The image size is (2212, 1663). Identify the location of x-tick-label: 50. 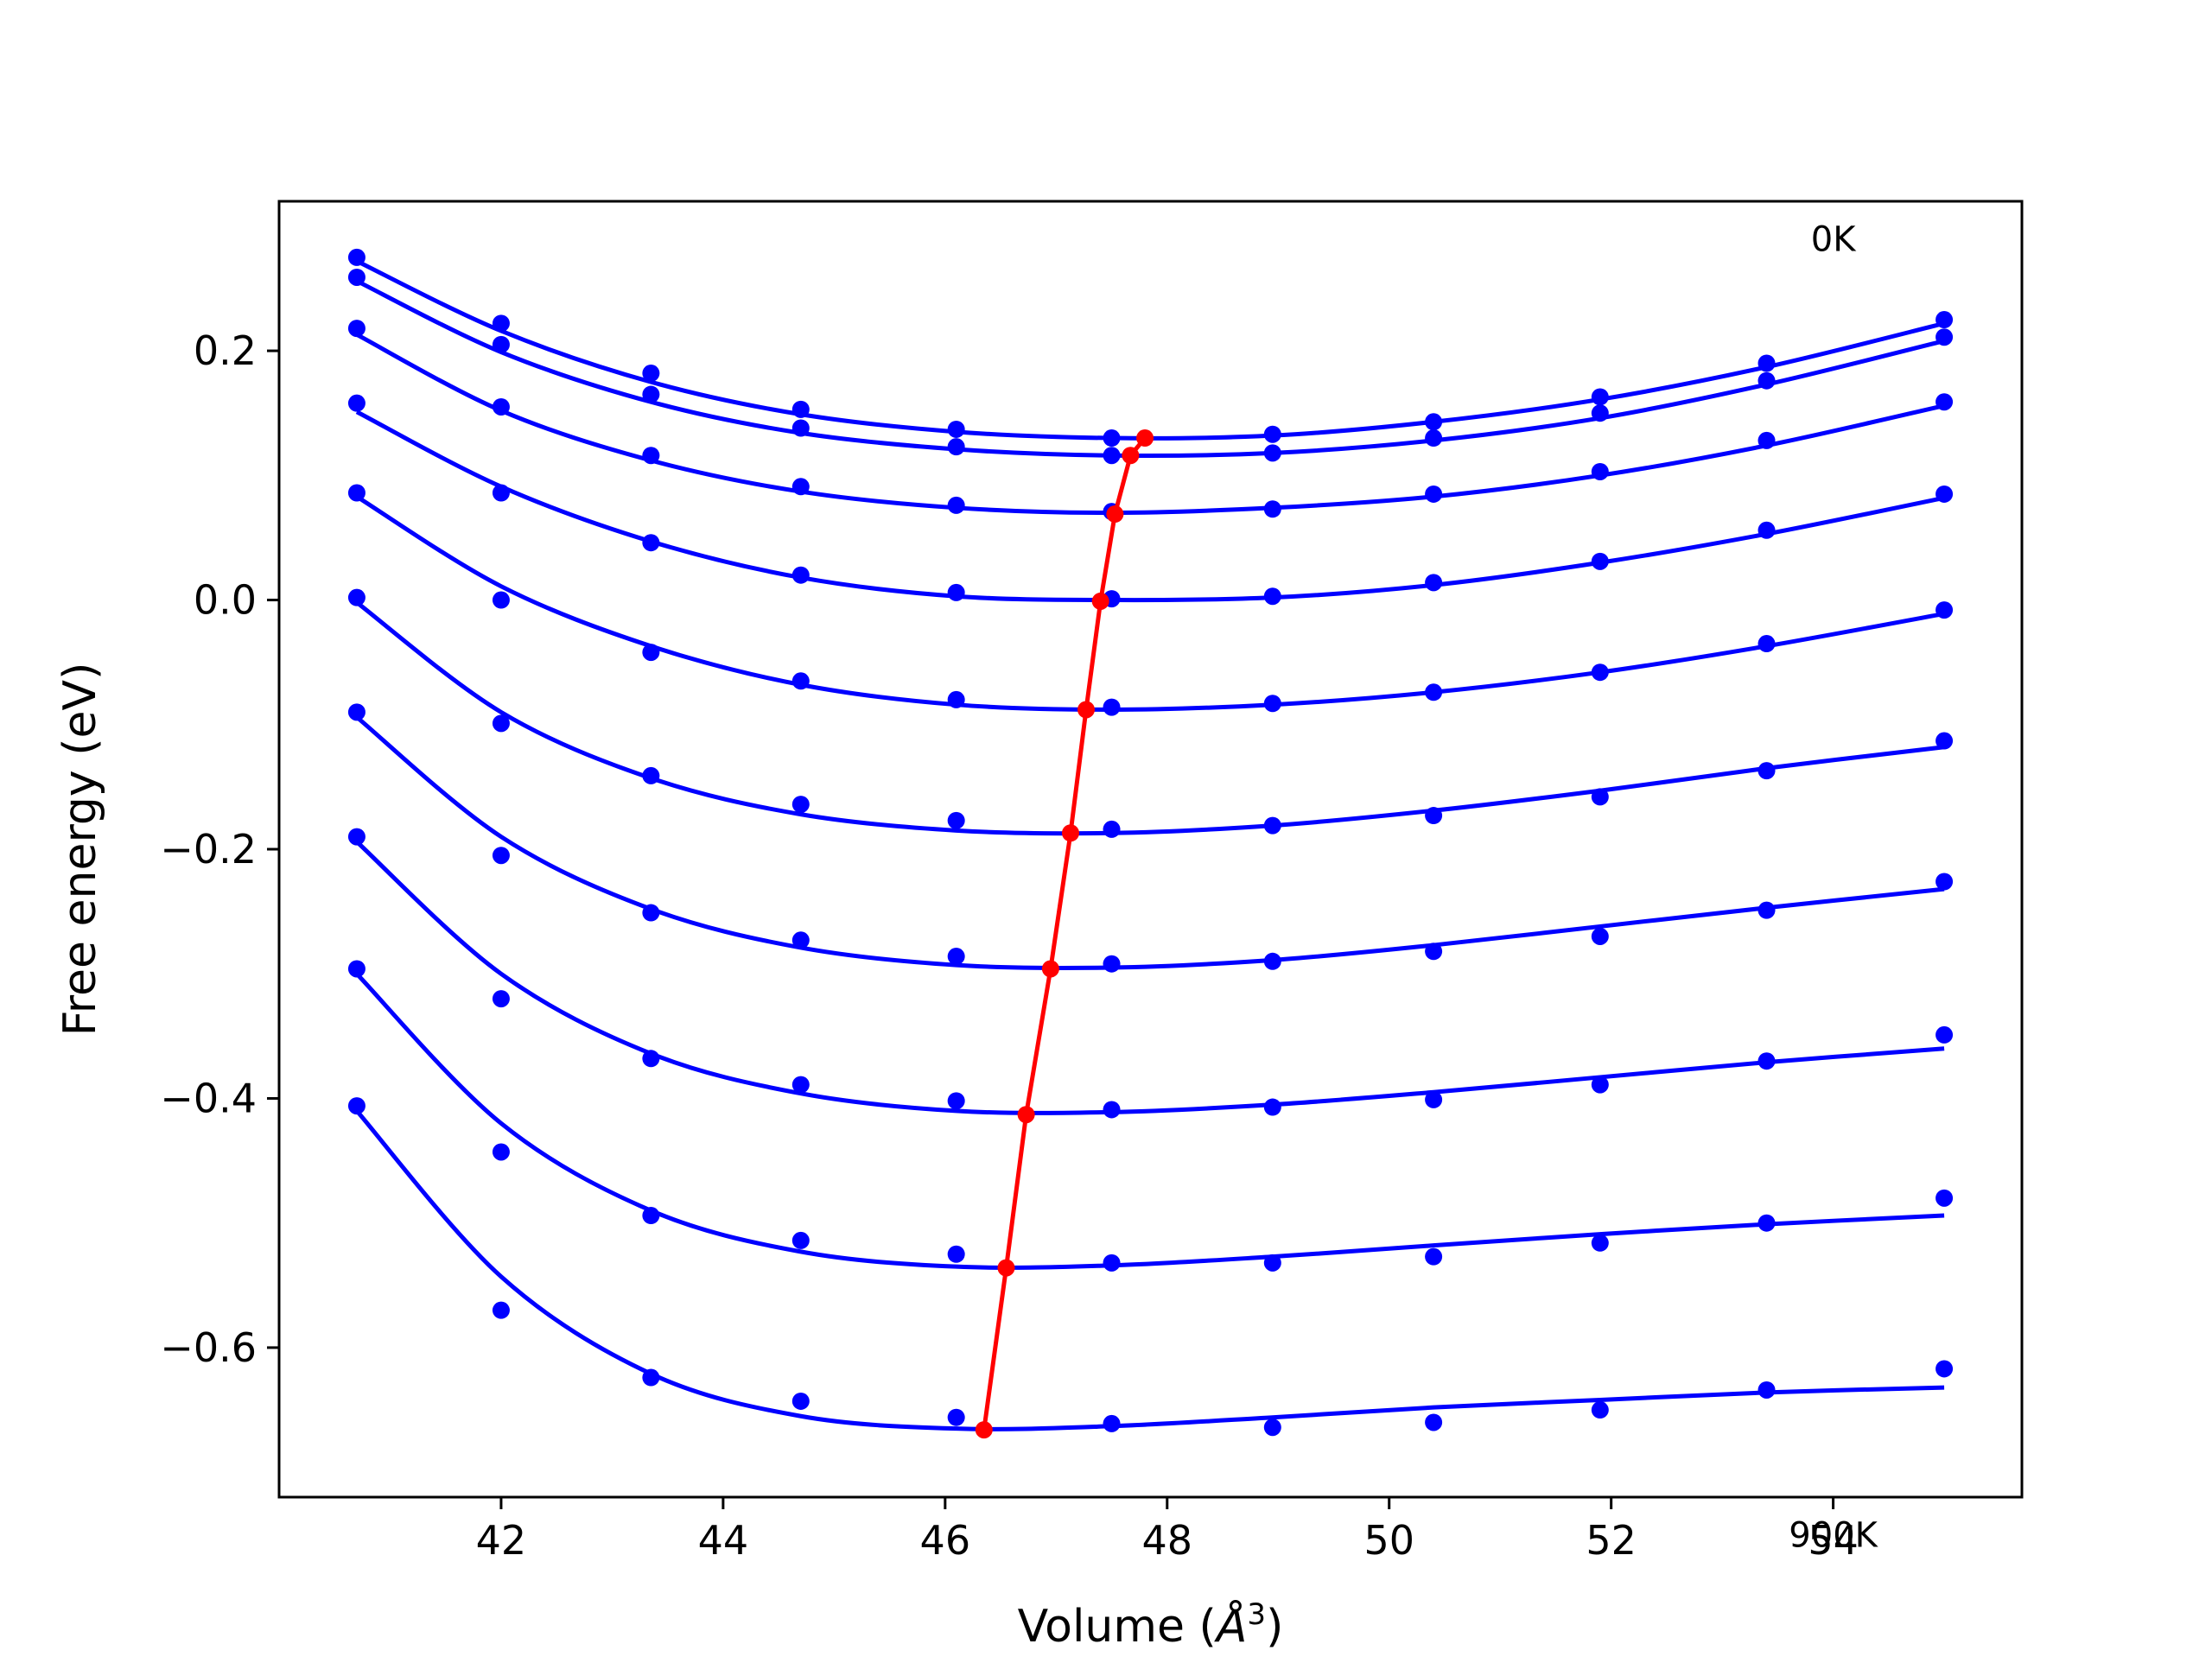
(1388, 1541).